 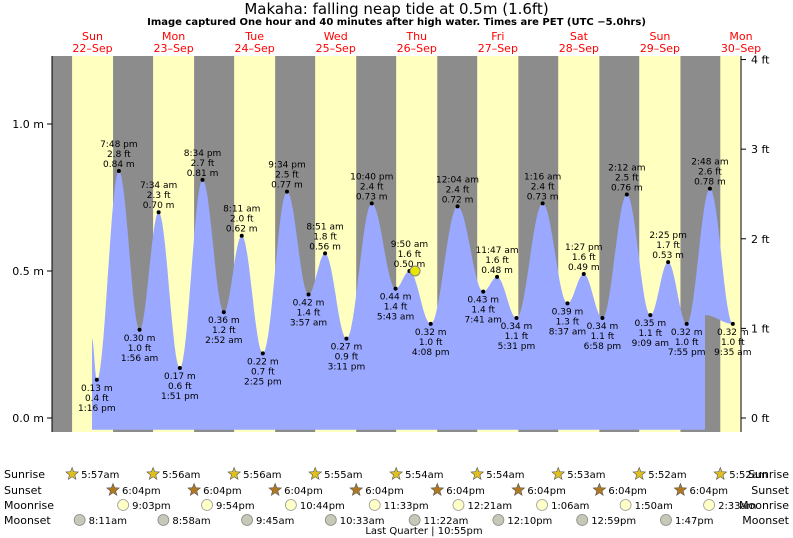 What do you see at coordinates (497, 251) in the screenshot?
I see `high-tide-label: 11:47 am` at bounding box center [497, 251].